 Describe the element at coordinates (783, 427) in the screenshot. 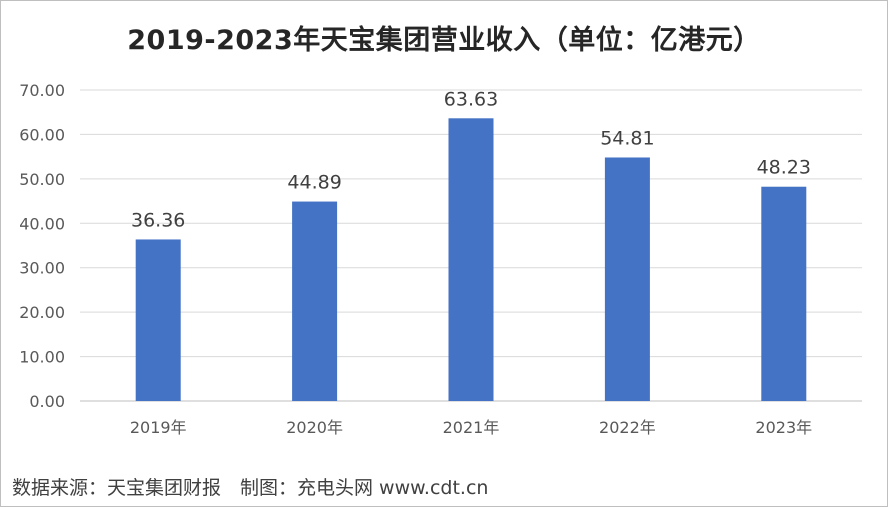

I see `x-tick-label: 2023年` at that location.